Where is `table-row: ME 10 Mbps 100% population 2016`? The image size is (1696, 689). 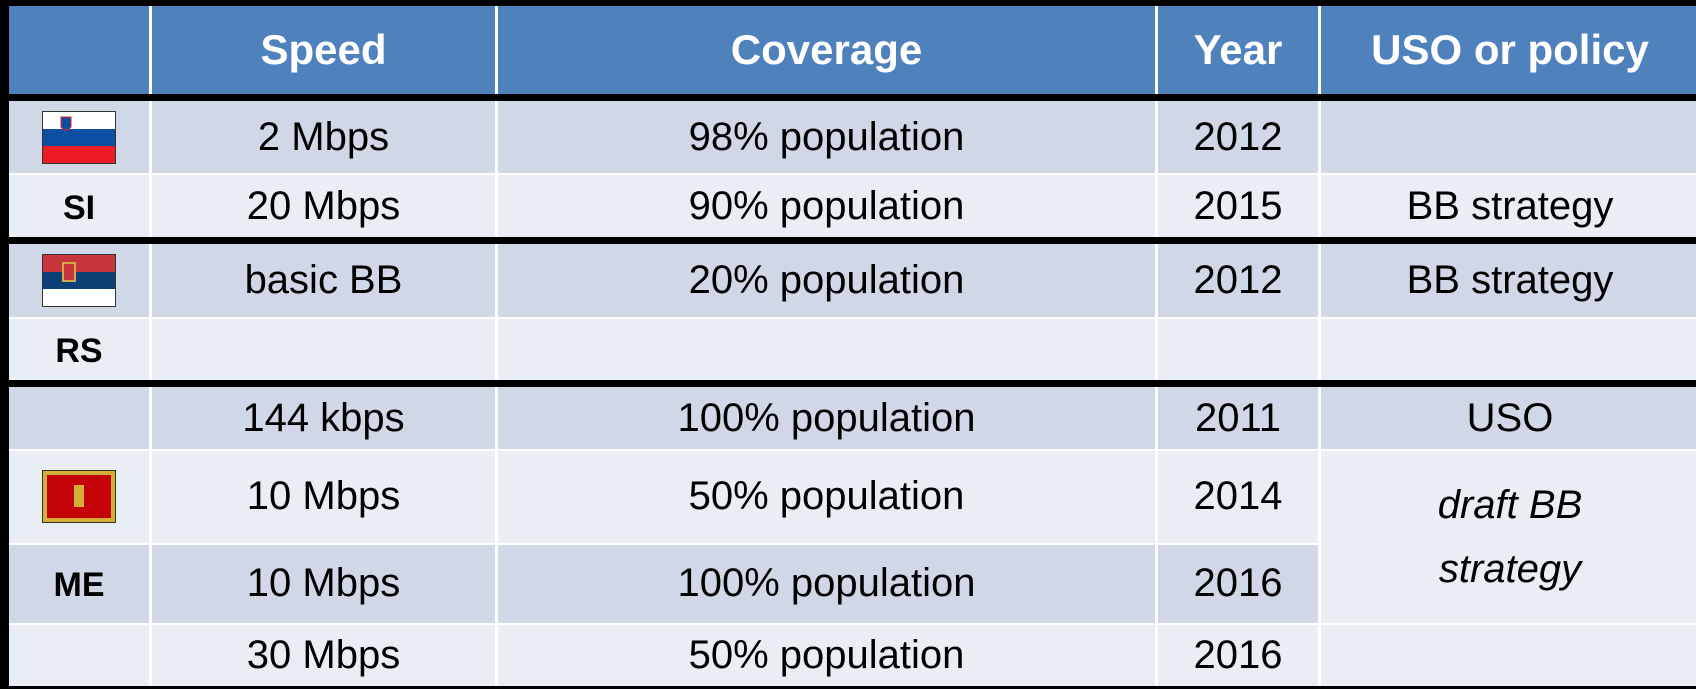
table-row: ME 10 Mbps 100% population 2016 is located at coordinates (848, 583).